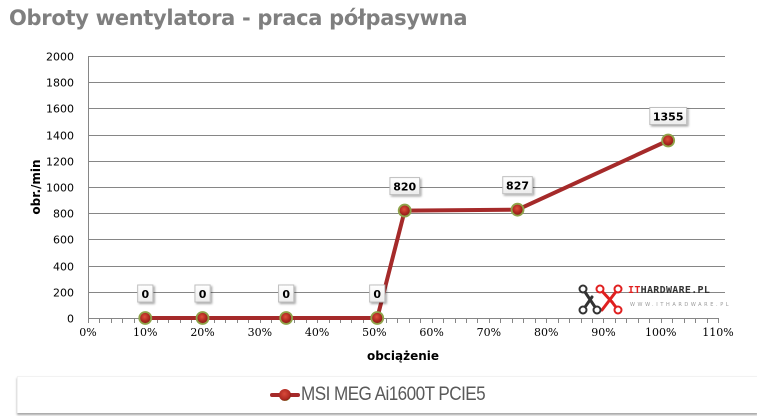  Describe the element at coordinates (60, 136) in the screenshot. I see `y-tick-label: 1400` at that location.